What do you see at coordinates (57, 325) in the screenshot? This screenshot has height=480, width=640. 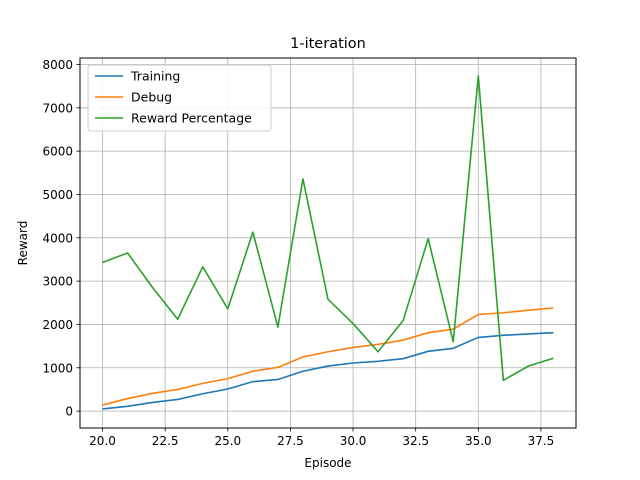 I see `y-tick-label: 2000` at bounding box center [57, 325].